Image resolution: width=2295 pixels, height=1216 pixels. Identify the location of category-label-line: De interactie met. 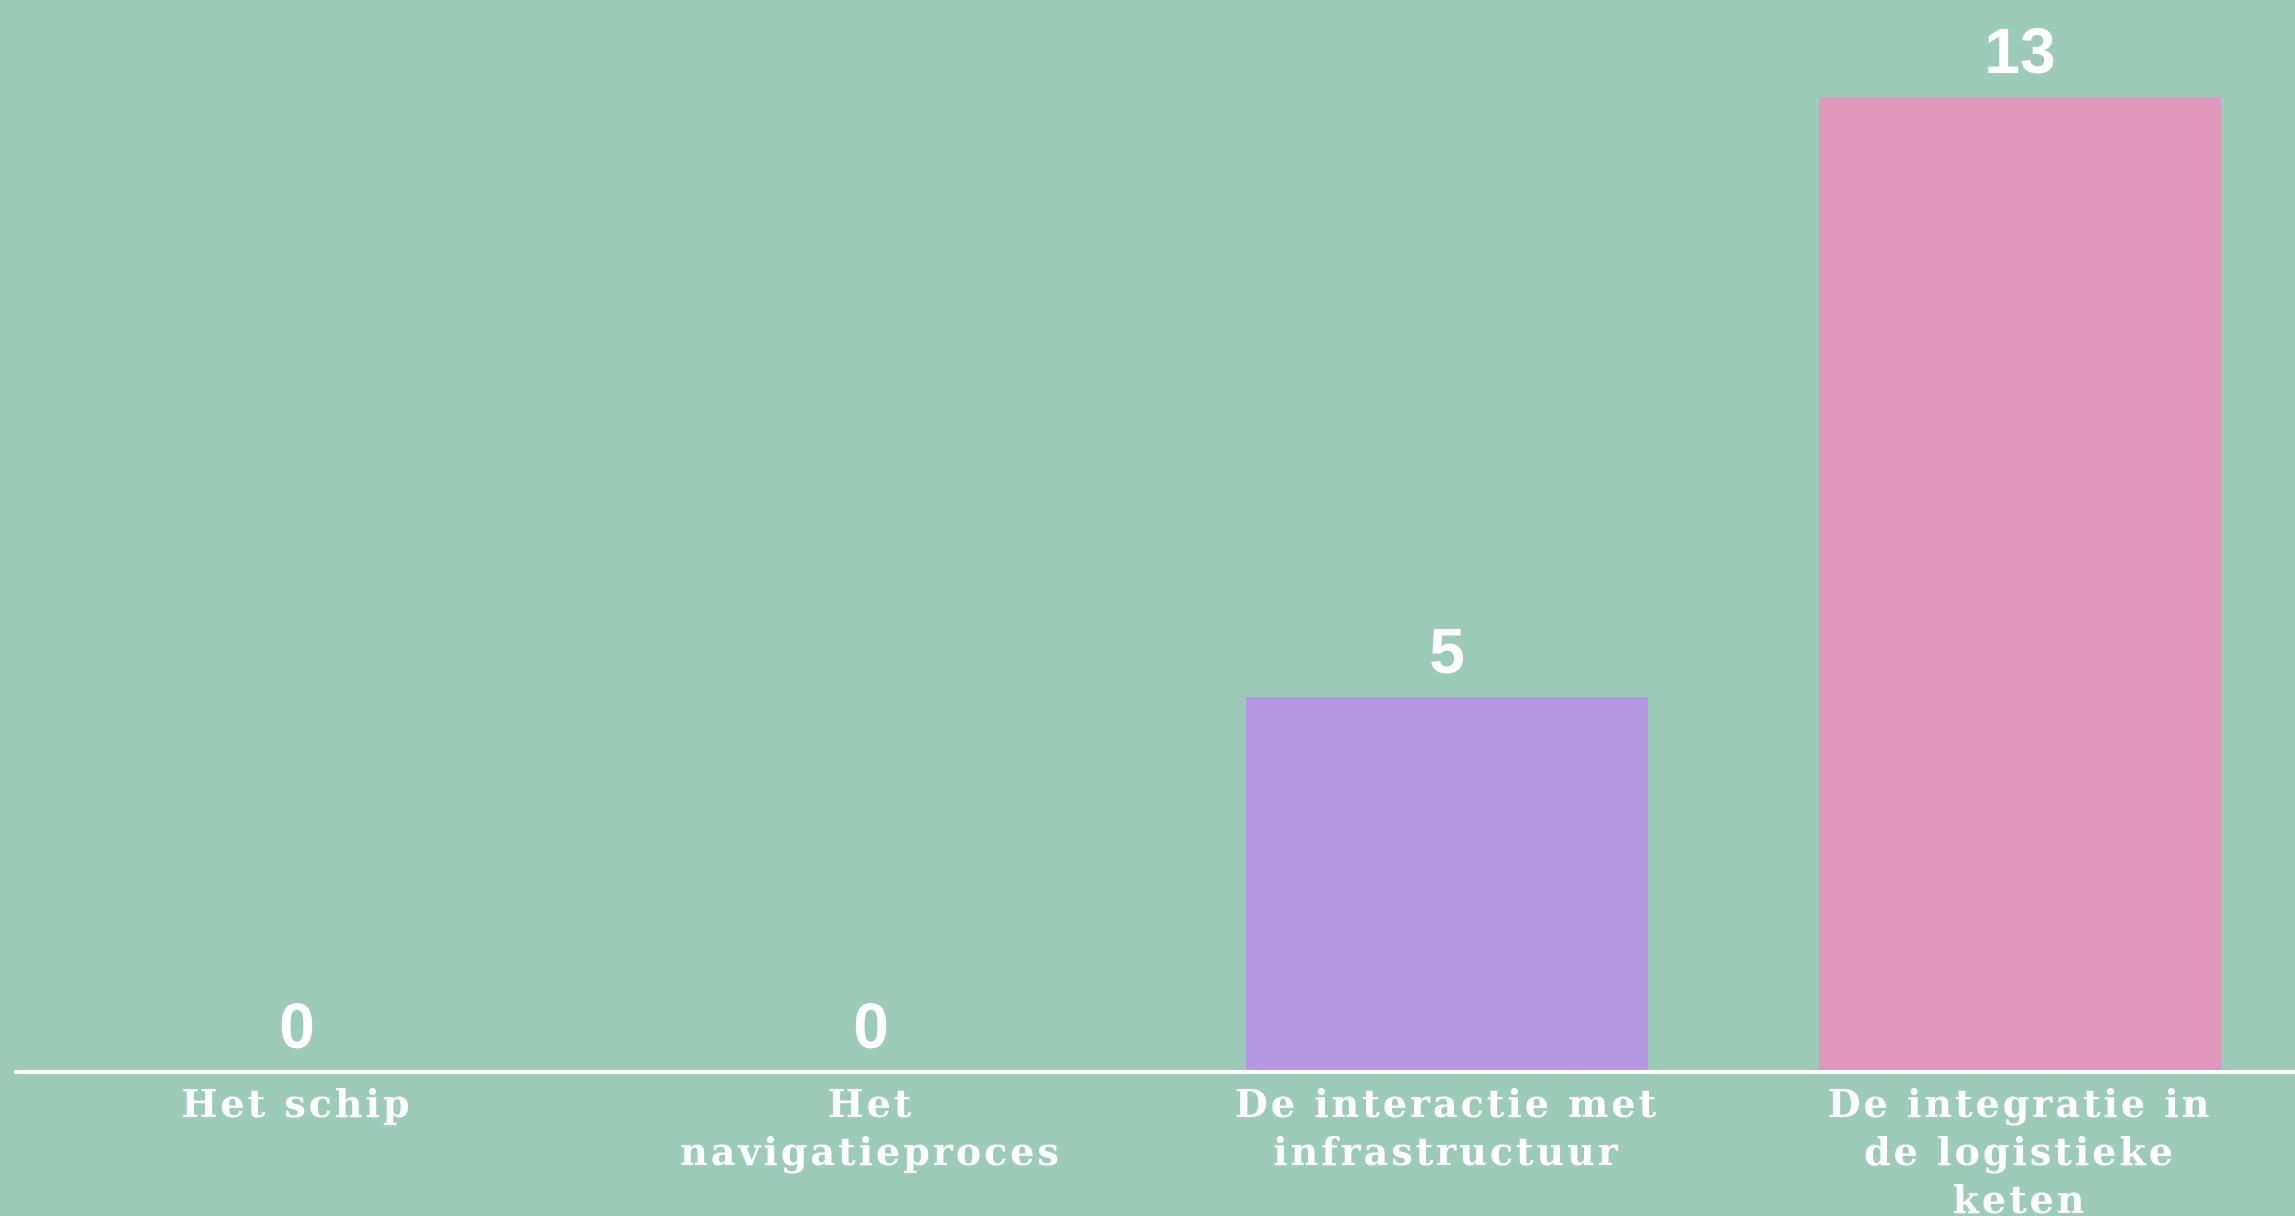
(1447, 1103).